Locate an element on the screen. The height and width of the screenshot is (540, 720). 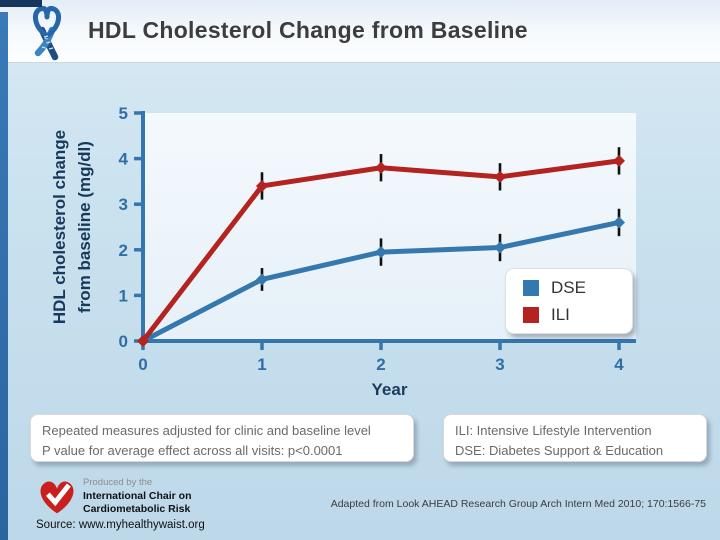
note-abbrev-line1: ILI: Intensive Lifestyle Intervention is located at coordinates (553, 430).